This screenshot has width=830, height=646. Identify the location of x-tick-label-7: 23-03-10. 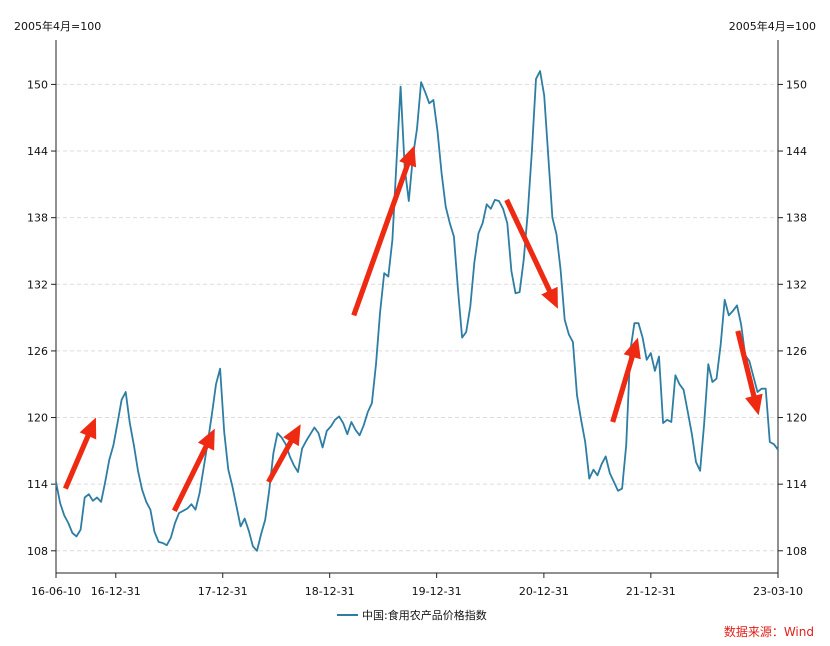
(778, 591).